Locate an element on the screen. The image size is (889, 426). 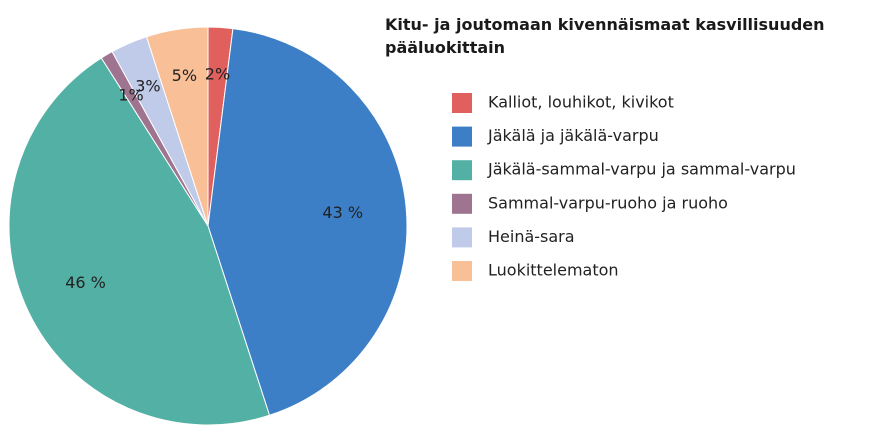
data-label: 3% is located at coordinates (147, 86).